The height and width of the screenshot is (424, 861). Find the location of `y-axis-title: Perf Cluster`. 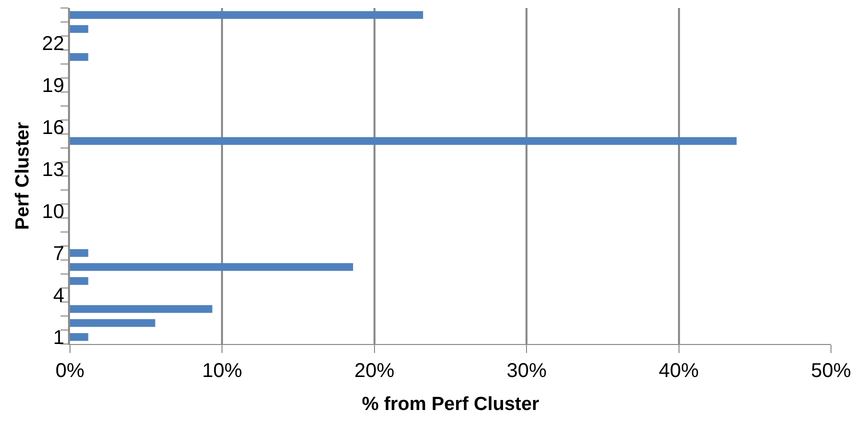

y-axis-title: Perf Cluster is located at coordinates (23, 176).